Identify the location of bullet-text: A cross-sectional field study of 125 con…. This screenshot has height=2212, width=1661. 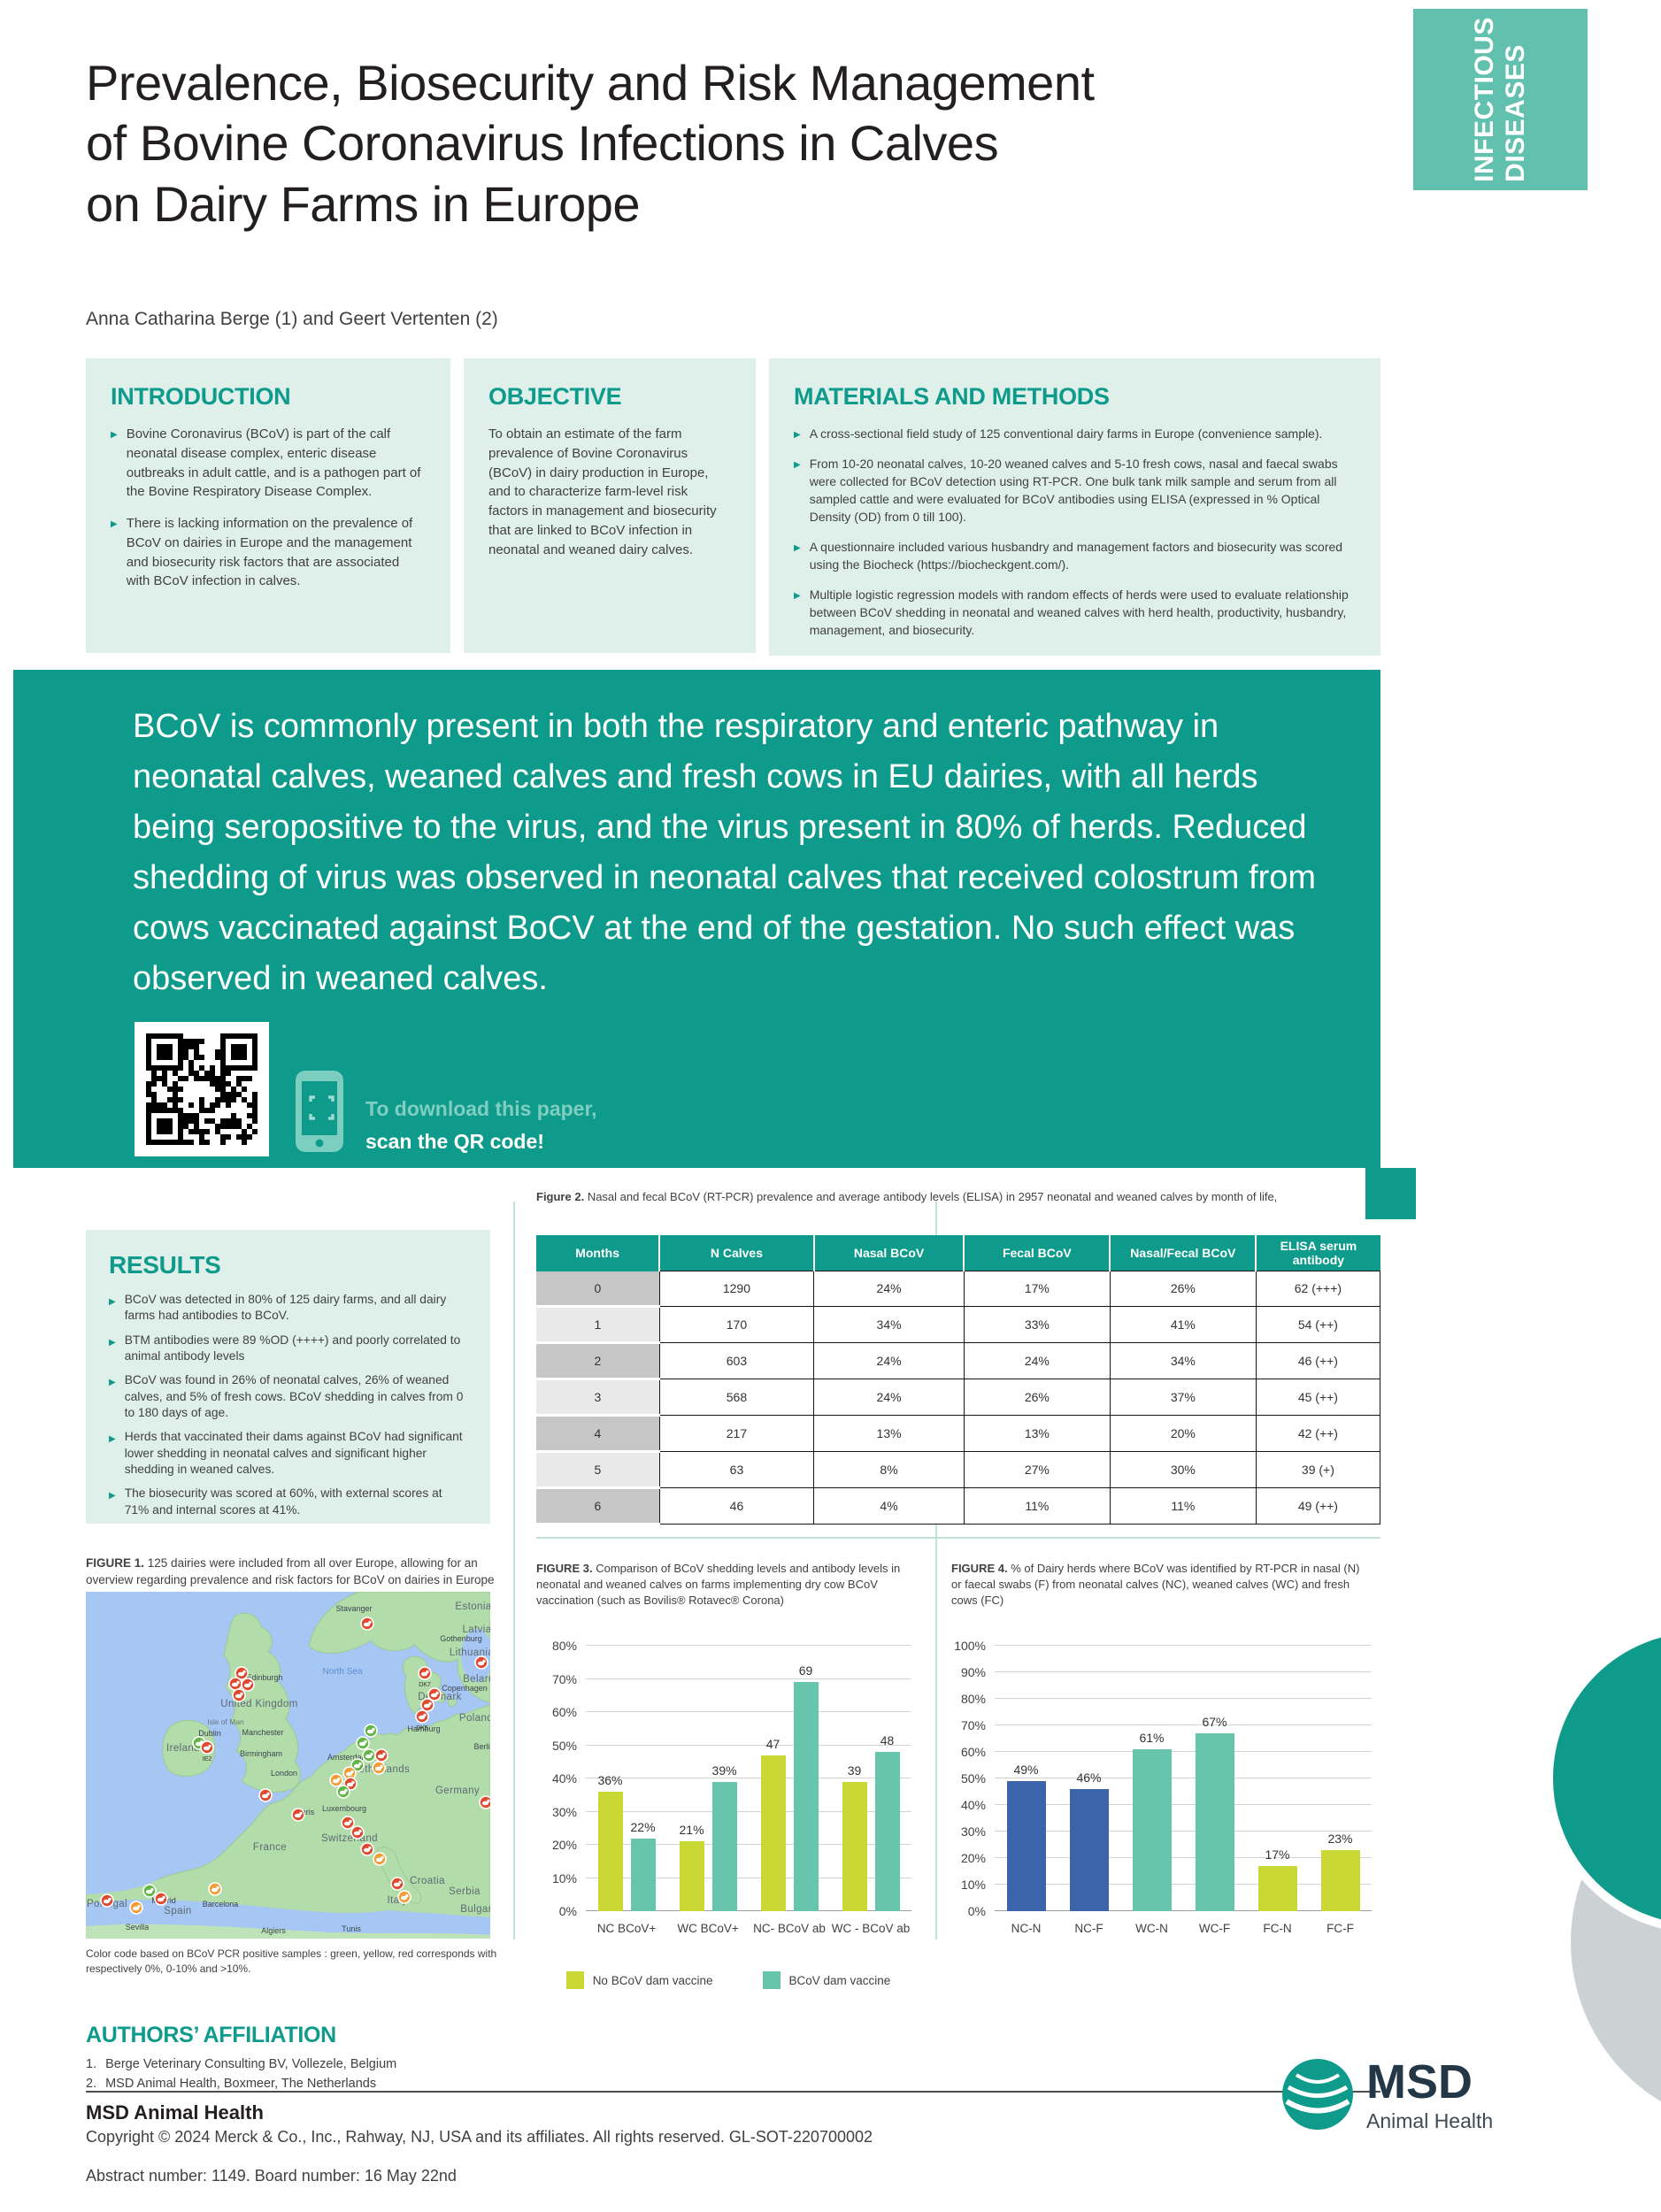
(1066, 434).